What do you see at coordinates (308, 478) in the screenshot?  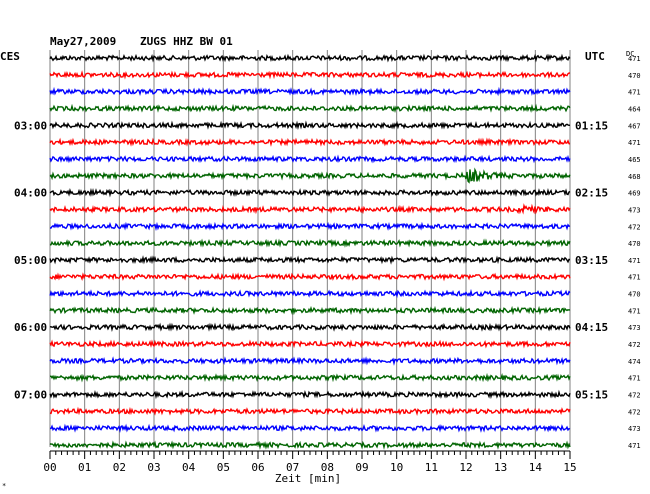 I see `x-axis-label: Zeit [min]` at bounding box center [308, 478].